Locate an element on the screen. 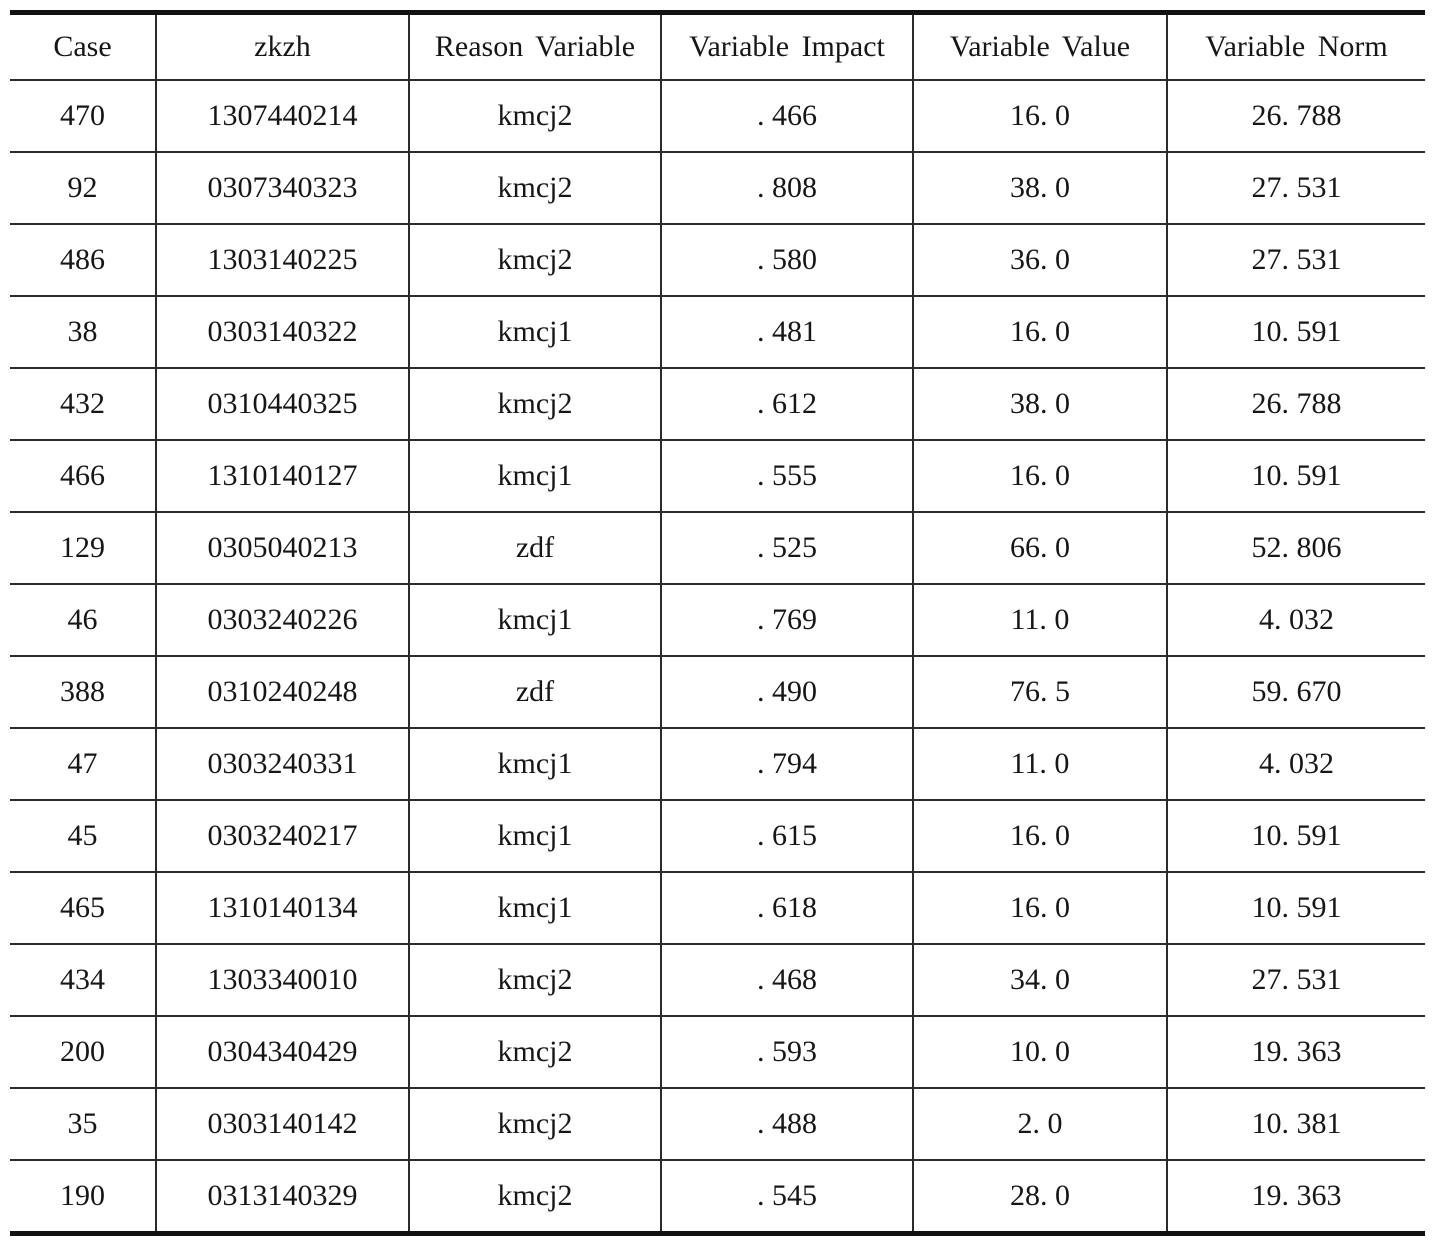  table-cell: 52. 806 is located at coordinates (1295, 548).